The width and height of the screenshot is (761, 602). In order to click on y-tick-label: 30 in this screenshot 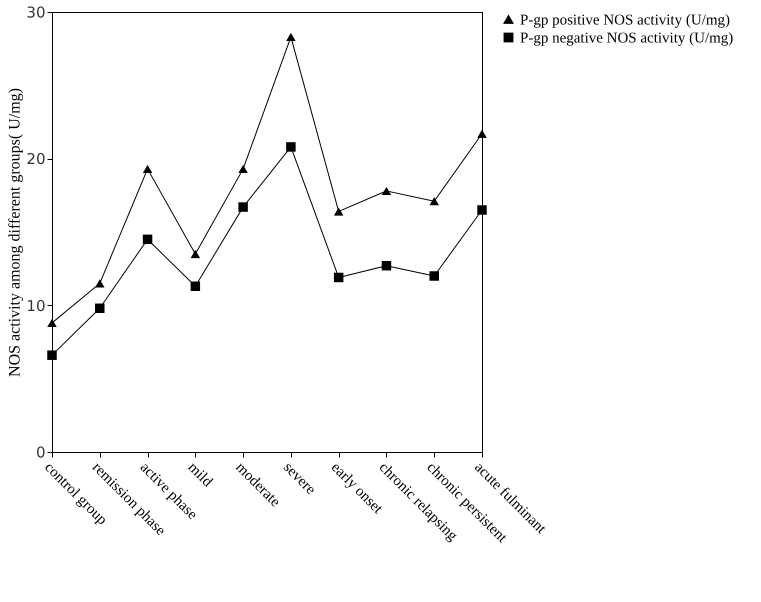, I will do `click(36, 13)`.